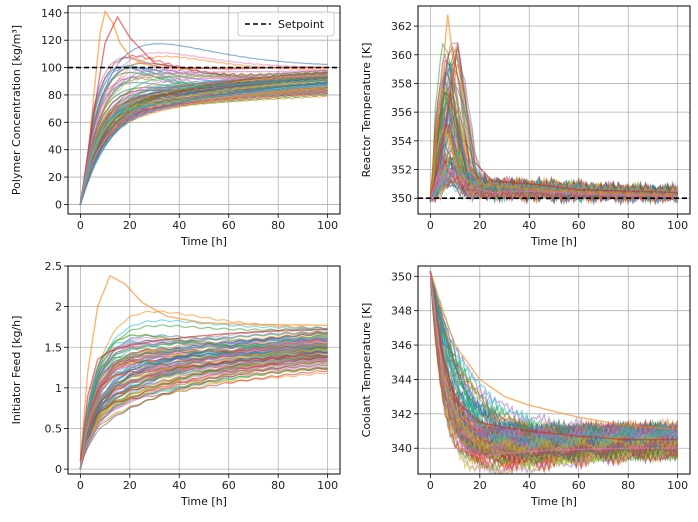  I want to click on series-low, so click(553, 364).